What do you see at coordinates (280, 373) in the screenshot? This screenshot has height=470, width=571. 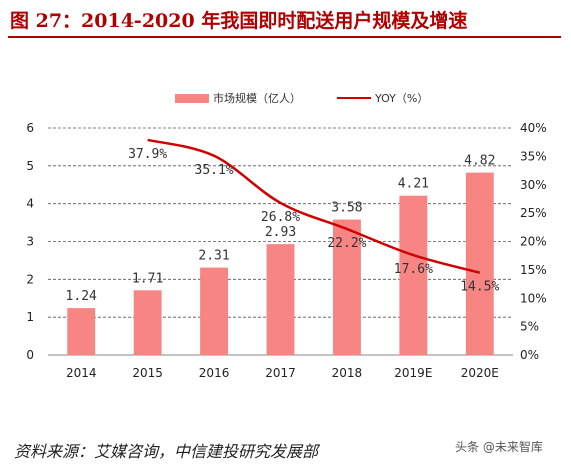 I see `x-tick-label: 2017` at bounding box center [280, 373].